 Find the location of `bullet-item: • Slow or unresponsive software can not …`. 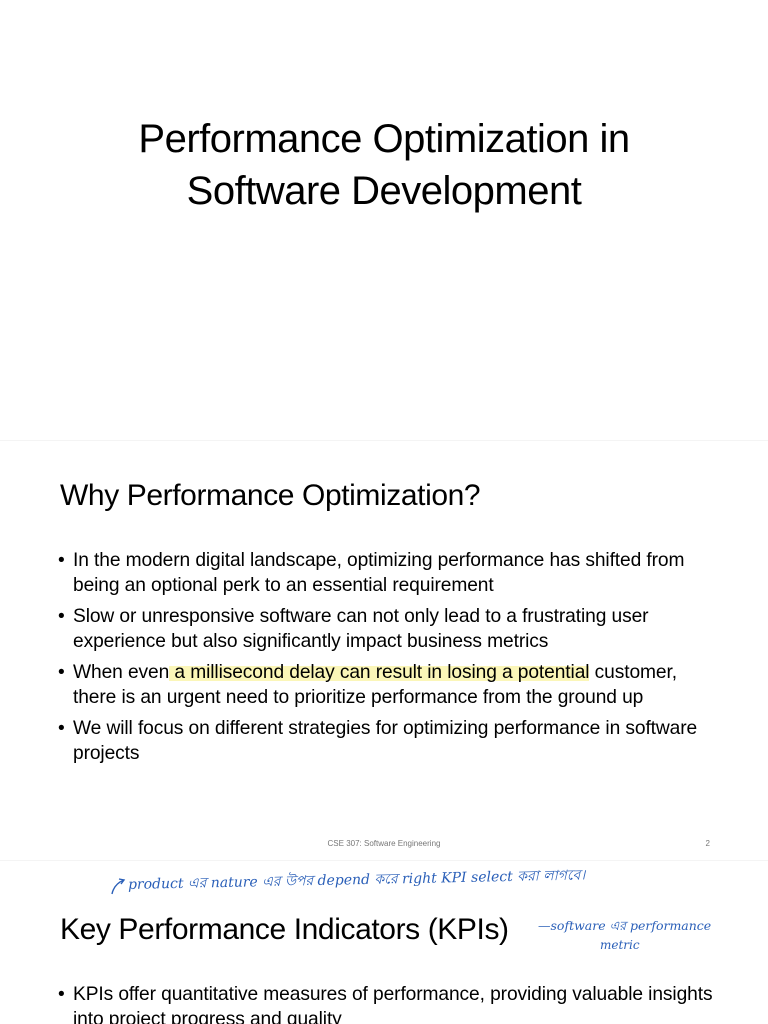

bullet-item: • Slow or unresponsive software can not … is located at coordinates (388, 629).